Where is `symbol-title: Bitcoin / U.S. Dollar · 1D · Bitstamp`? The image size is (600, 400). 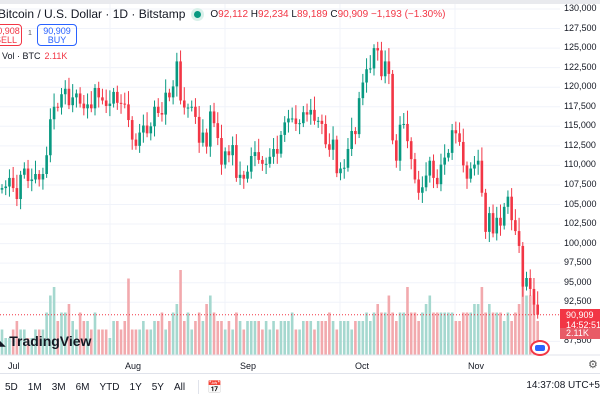
symbol-title: Bitcoin / U.S. Dollar · 1D · Bitstamp is located at coordinates (93, 14).